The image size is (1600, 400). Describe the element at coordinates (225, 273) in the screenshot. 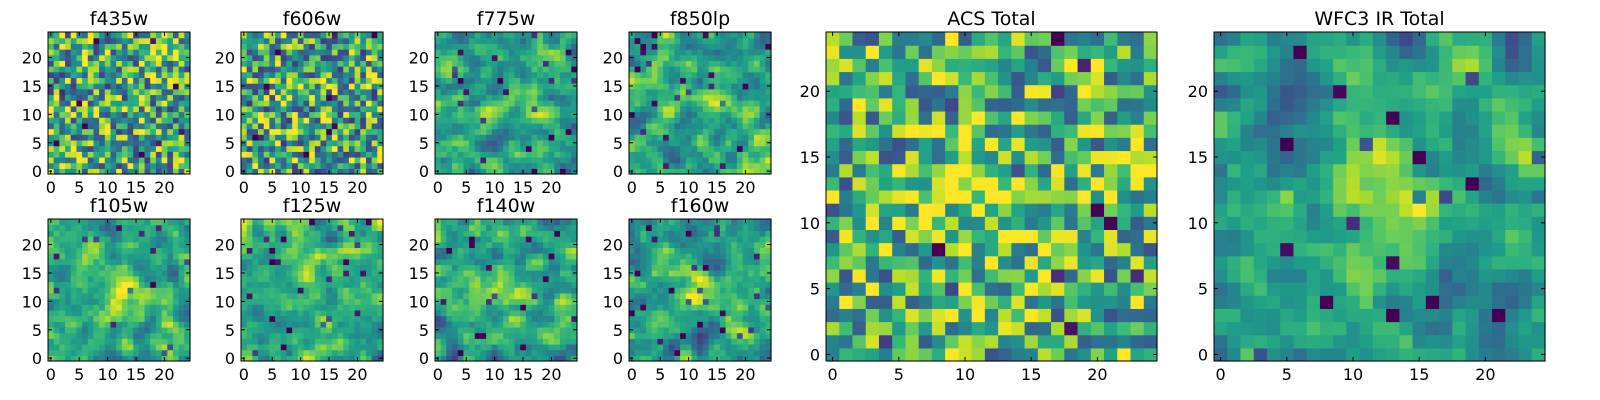

I see `y-tick-label: 15` at that location.